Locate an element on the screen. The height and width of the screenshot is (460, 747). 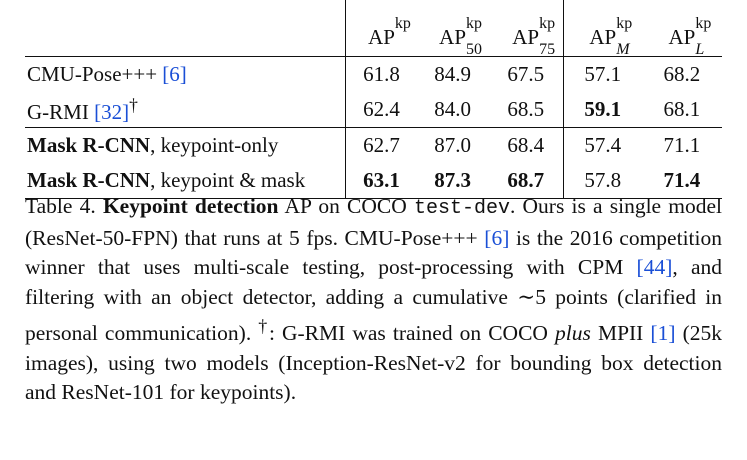
citation-link: [1] is located at coordinates (663, 333).